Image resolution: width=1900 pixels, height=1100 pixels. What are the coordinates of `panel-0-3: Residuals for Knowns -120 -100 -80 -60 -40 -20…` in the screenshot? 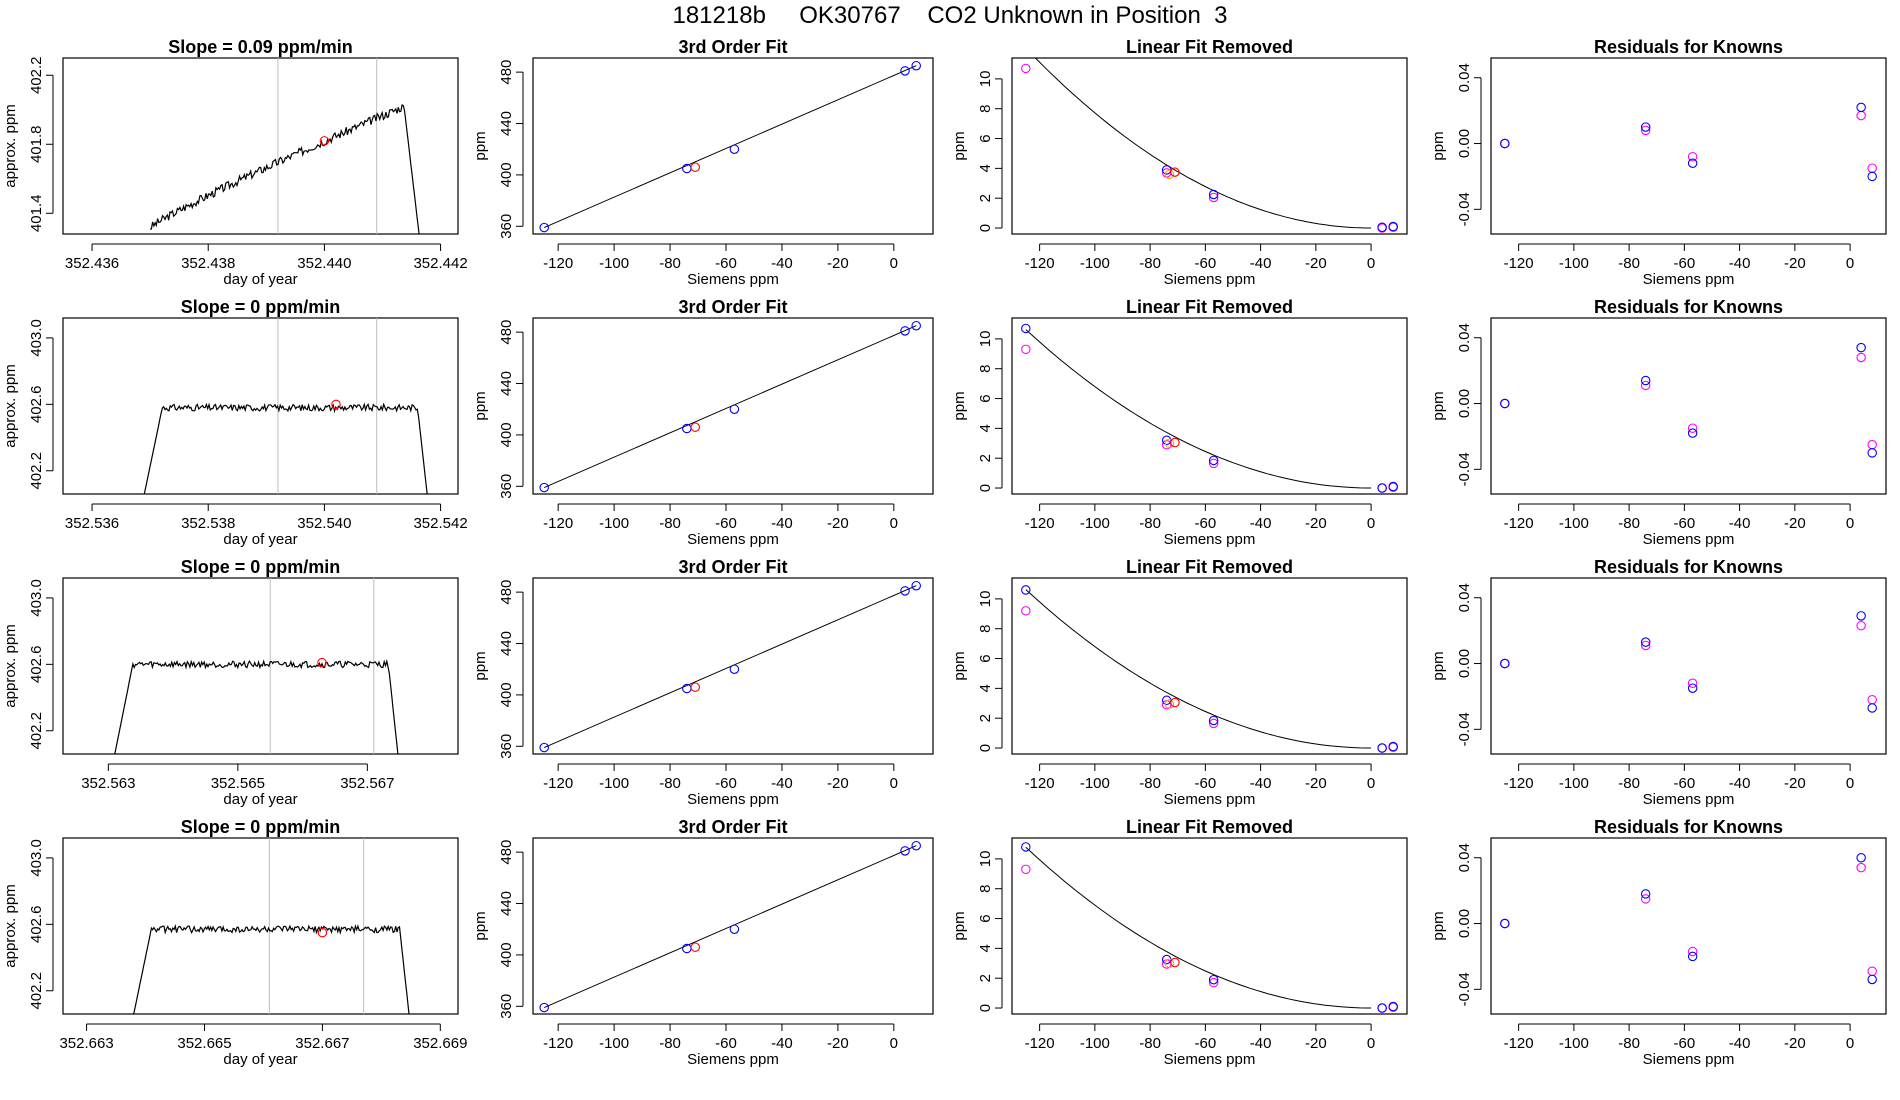 It's located at (1658, 162).